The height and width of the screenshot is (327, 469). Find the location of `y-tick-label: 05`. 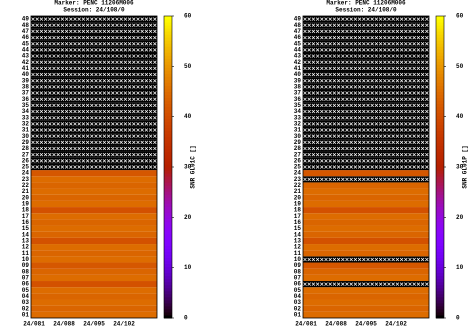

y-tick-label: 05 is located at coordinates (26, 290).